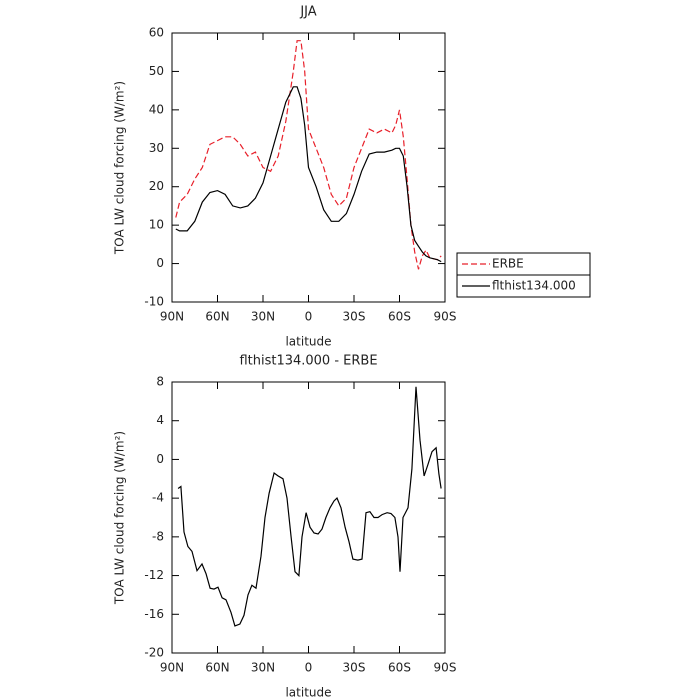 The image size is (700, 700). Describe the element at coordinates (156, 71) in the screenshot. I see `y-tick-label: 50` at that location.